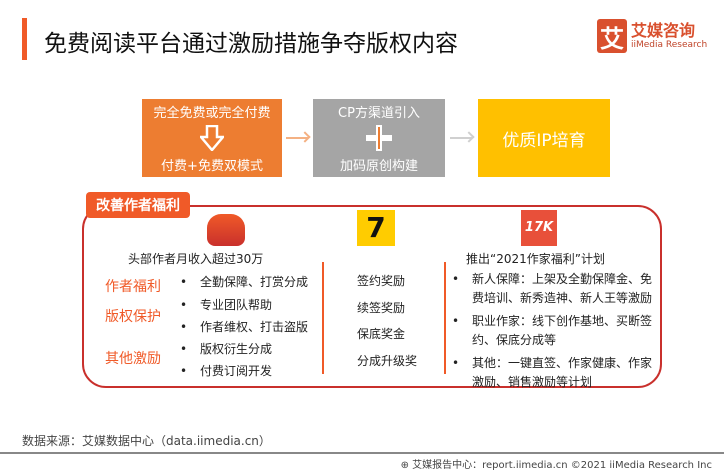 This screenshot has height=471, width=724. What do you see at coordinates (669, 44) in the screenshot?
I see `logo-en: iiMedia Research` at bounding box center [669, 44].